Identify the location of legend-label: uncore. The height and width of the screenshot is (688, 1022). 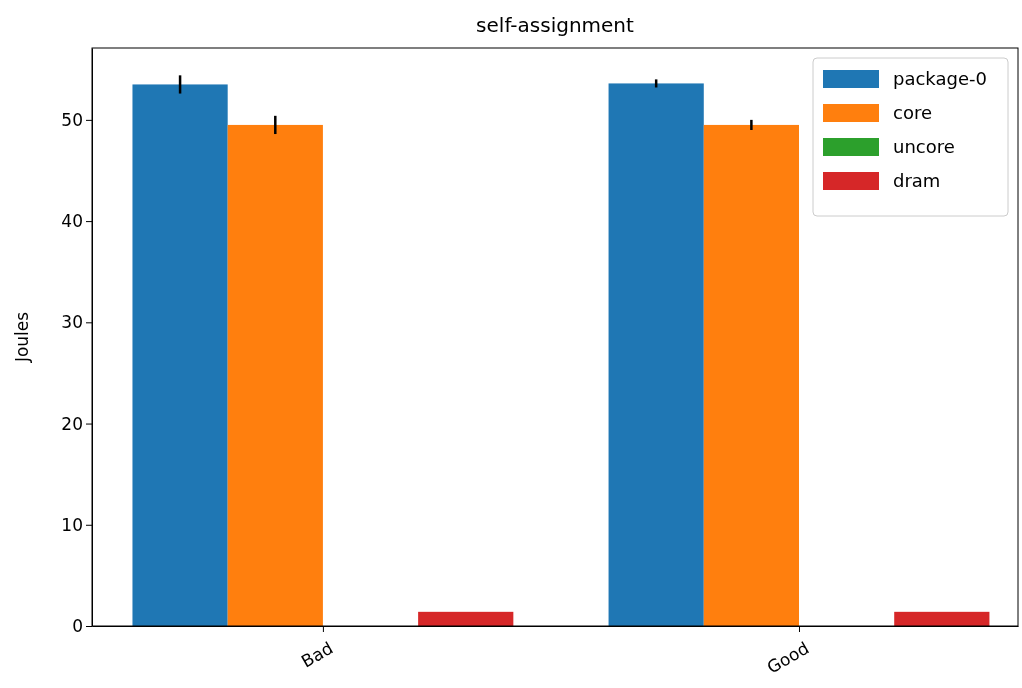
(924, 146).